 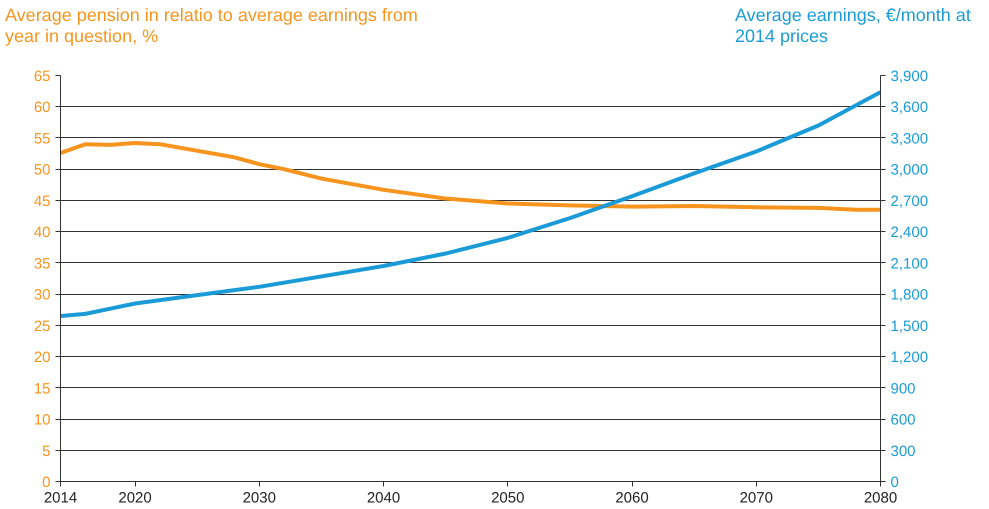 I want to click on y-tick-label: 65, so click(x=42, y=76).